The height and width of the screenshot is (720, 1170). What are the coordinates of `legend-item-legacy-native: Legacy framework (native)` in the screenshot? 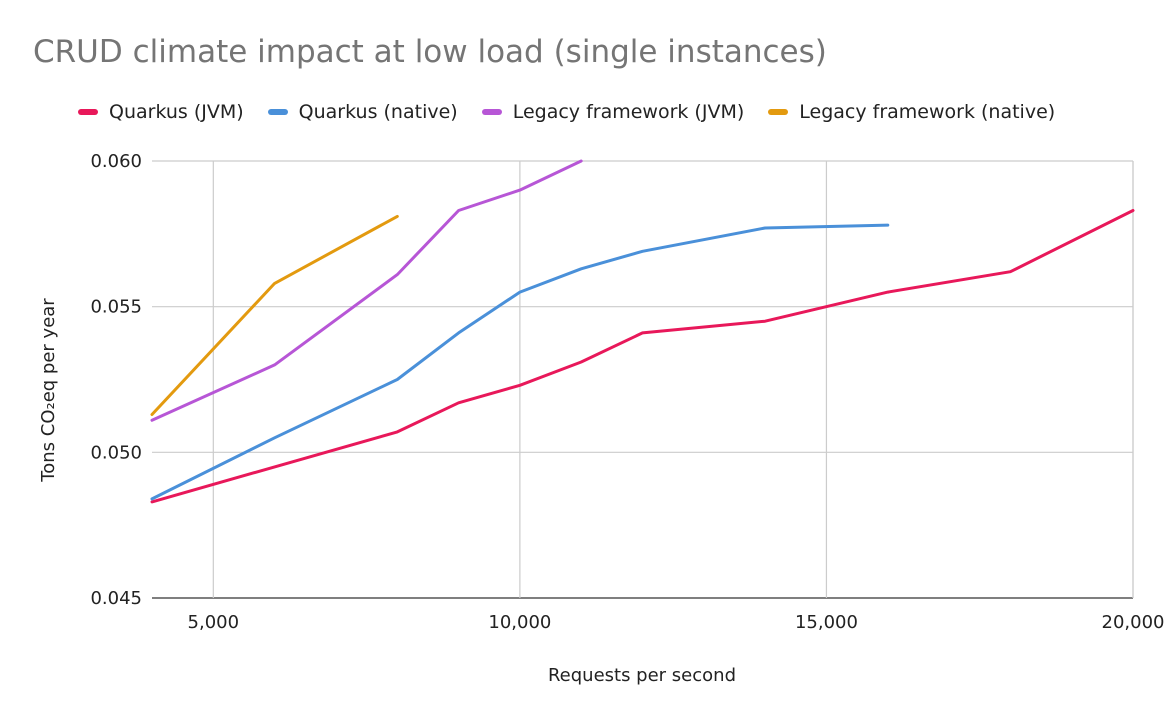 It's located at (911, 112).